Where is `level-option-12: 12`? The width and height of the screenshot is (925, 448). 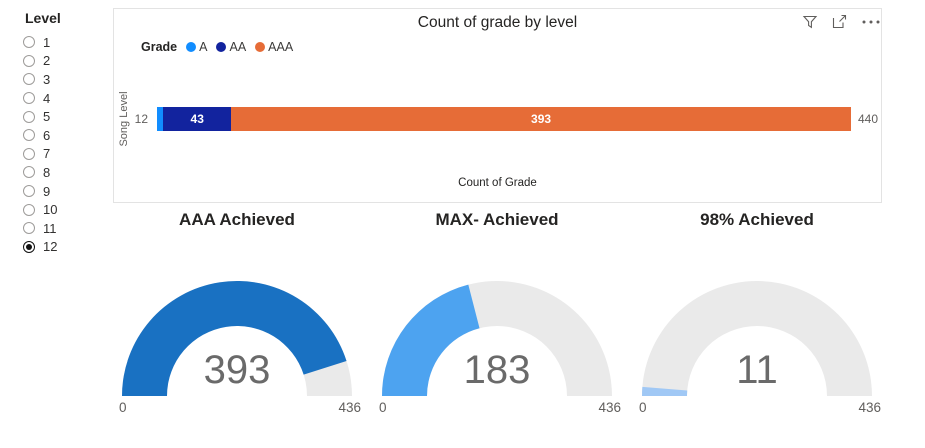 level-option-12: 12 is located at coordinates (63, 247).